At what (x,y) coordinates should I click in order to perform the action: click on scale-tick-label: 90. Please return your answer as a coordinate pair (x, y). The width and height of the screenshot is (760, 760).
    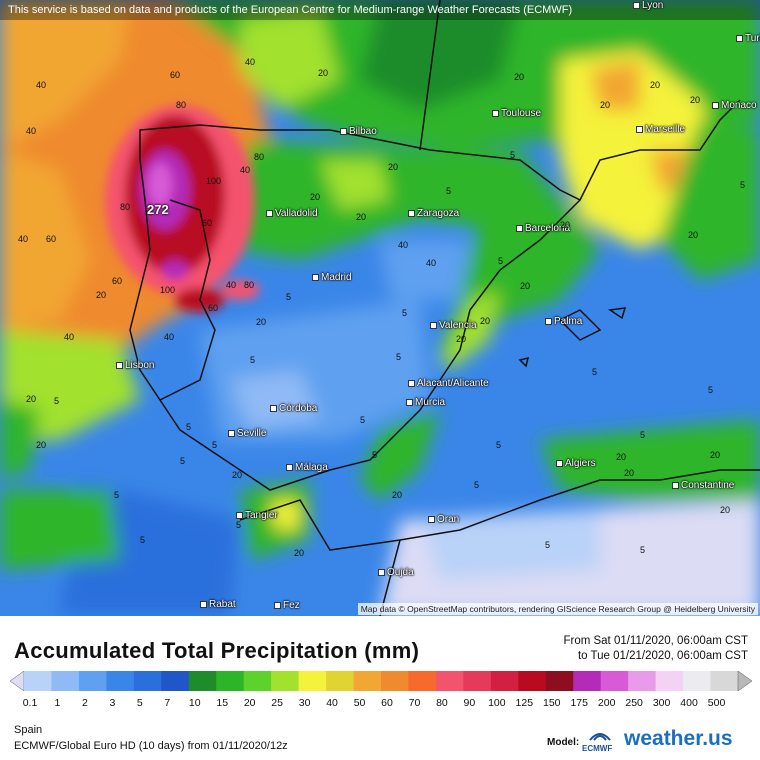
    Looking at the image, I should click on (469, 703).